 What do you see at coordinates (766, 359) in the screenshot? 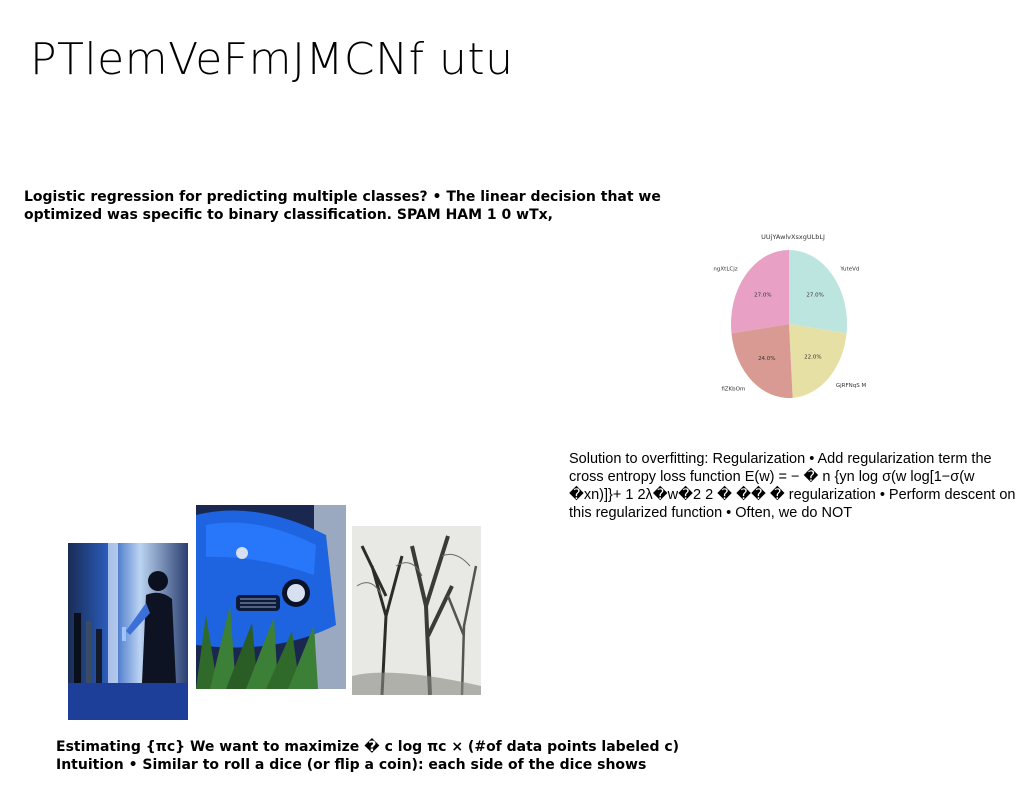
I see `pie-slice-percent-label: 24.0%` at bounding box center [766, 359].